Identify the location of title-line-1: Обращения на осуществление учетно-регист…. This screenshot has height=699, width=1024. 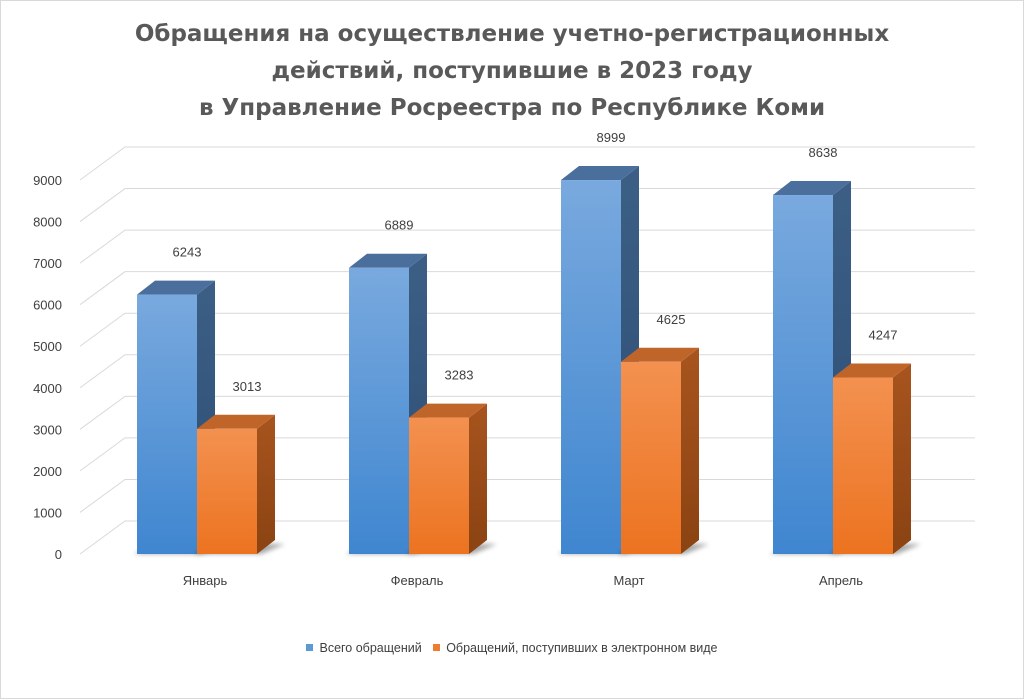
(512, 34).